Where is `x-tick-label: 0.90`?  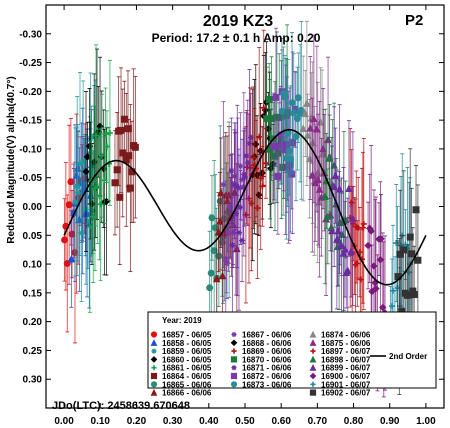
x-tick-label: 0.90 is located at coordinates (390, 421).